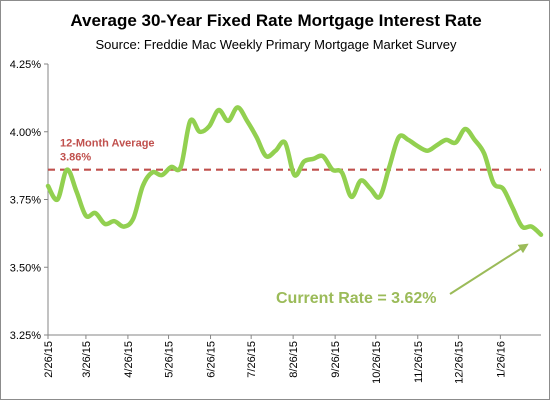  I want to click on y-tick-label: 4.00%, so click(25, 133).